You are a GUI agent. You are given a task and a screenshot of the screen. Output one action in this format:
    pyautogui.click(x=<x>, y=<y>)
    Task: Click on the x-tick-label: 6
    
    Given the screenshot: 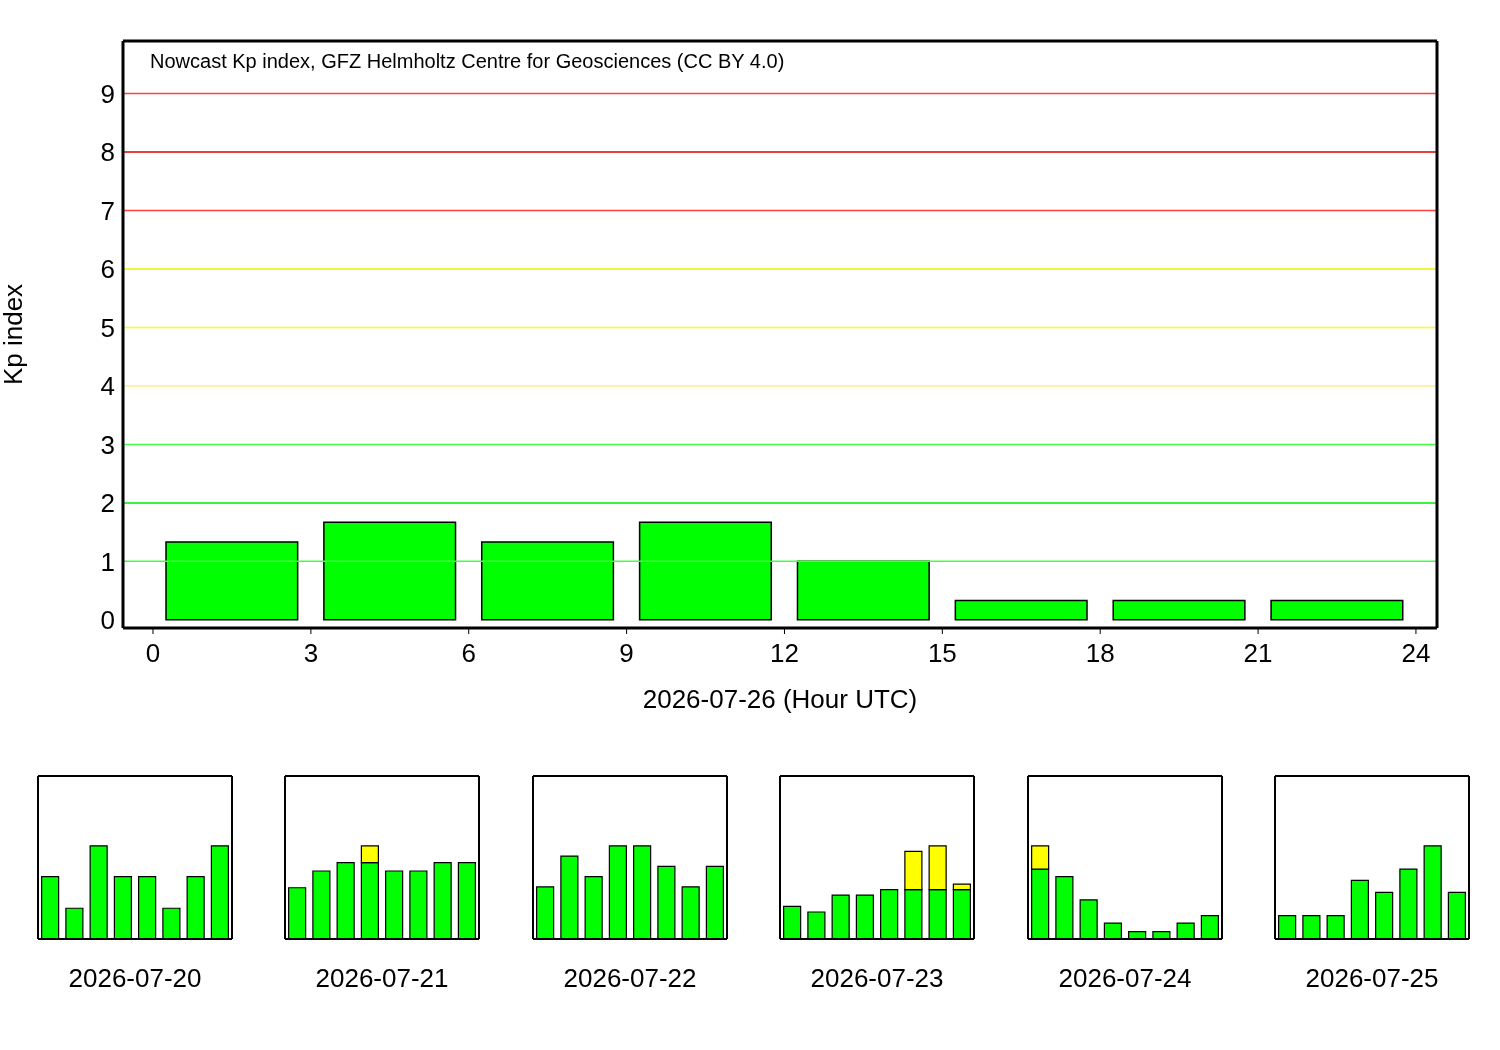 What is the action you would take?
    pyautogui.click(x=468, y=653)
    